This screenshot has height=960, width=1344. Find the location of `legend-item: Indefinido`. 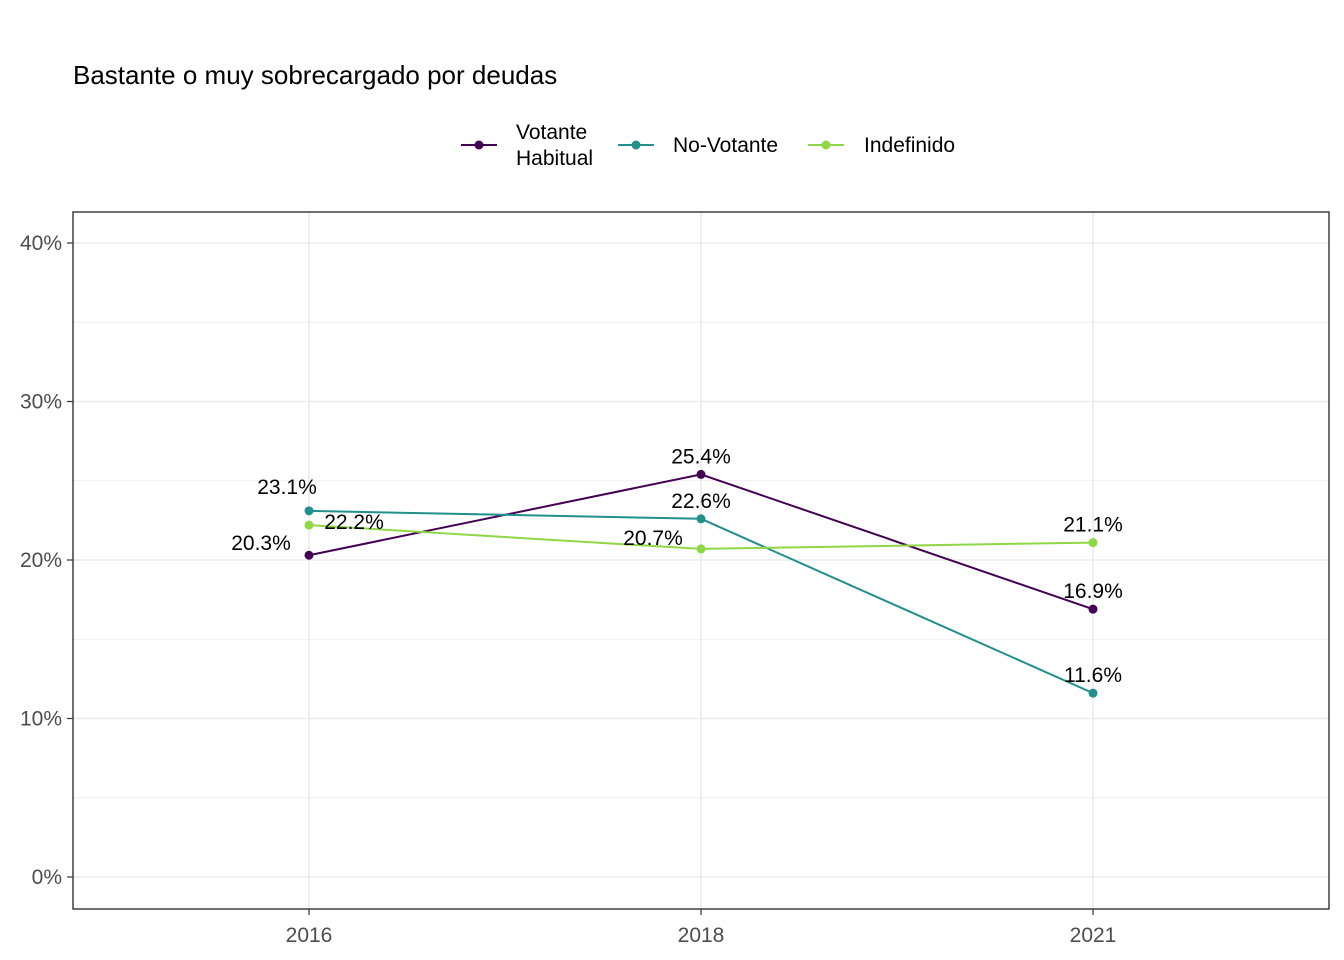

legend-item: Indefinido is located at coordinates (881, 145).